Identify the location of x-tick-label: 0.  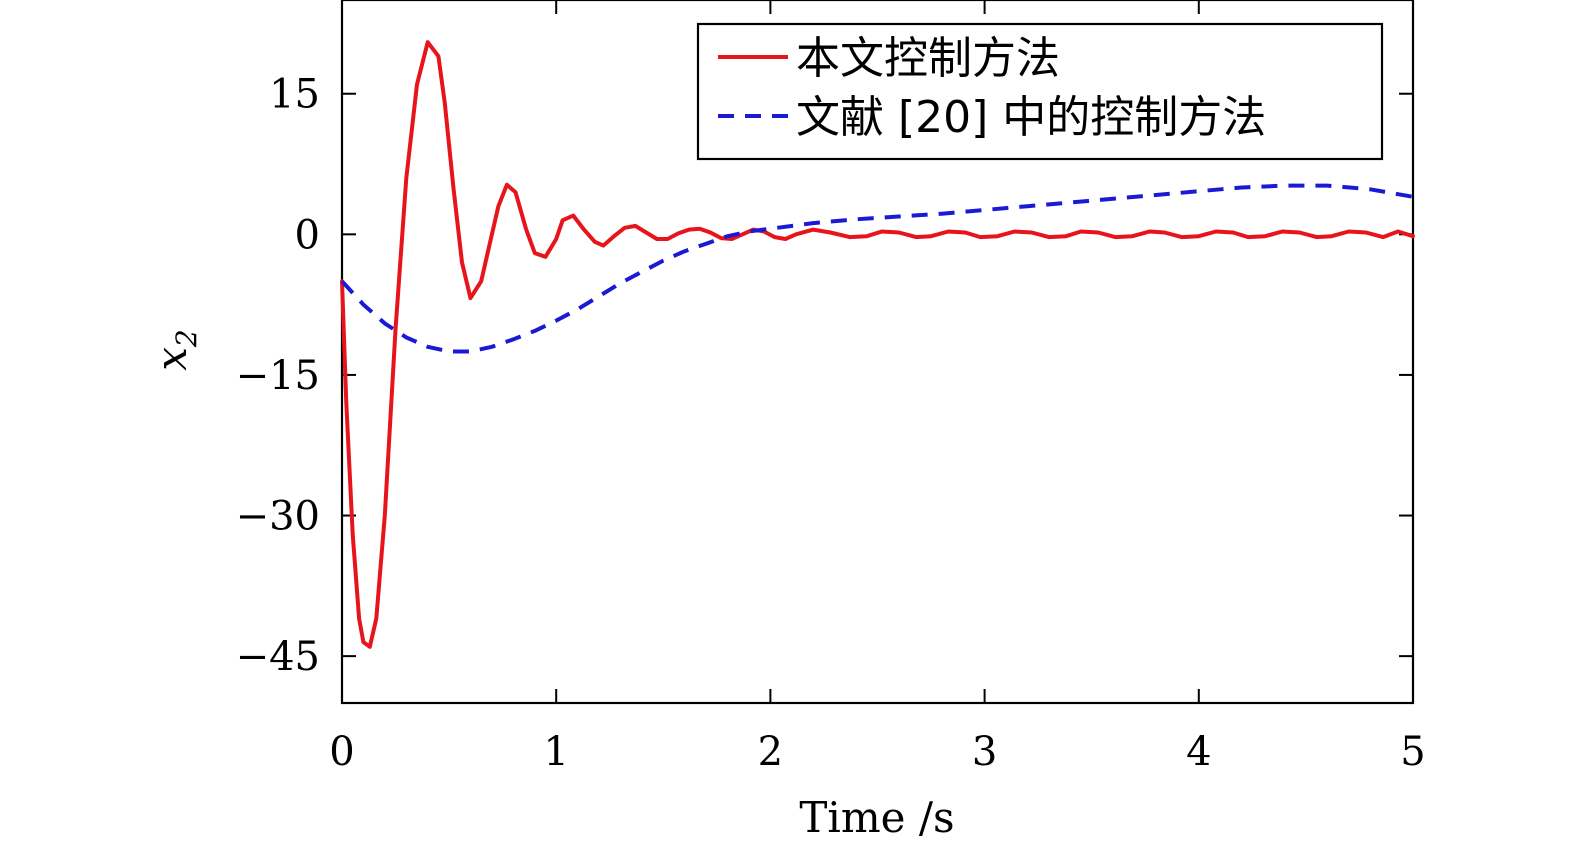
(341, 752).